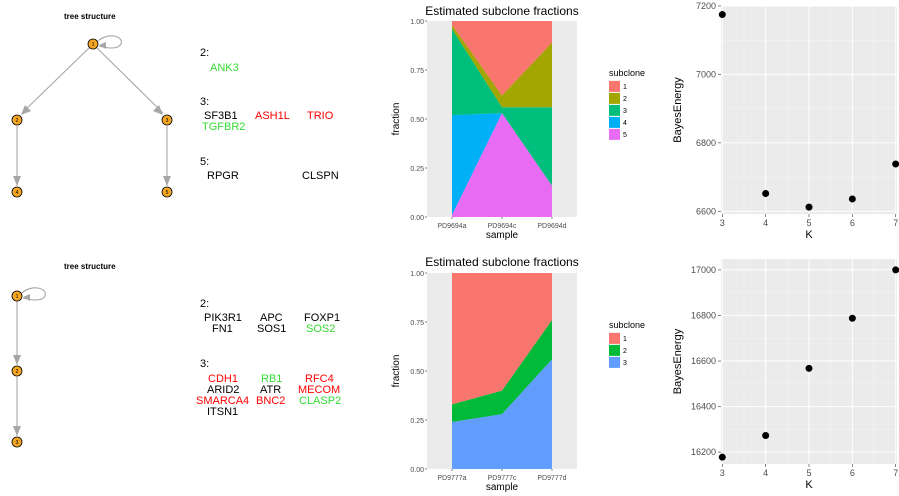 This screenshot has width=899, height=496. I want to click on gene-label: RPGR, so click(223, 176).